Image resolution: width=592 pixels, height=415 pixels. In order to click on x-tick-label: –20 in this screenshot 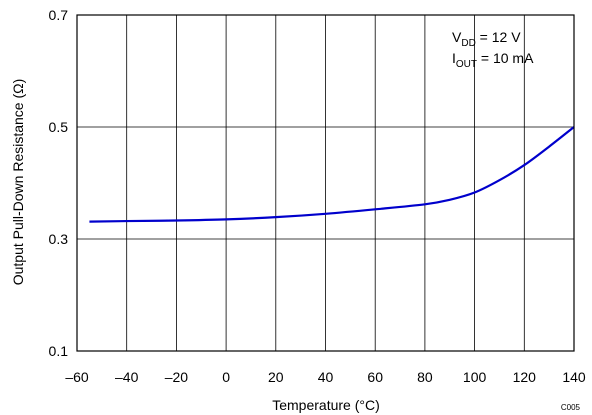, I will do `click(177, 377)`.